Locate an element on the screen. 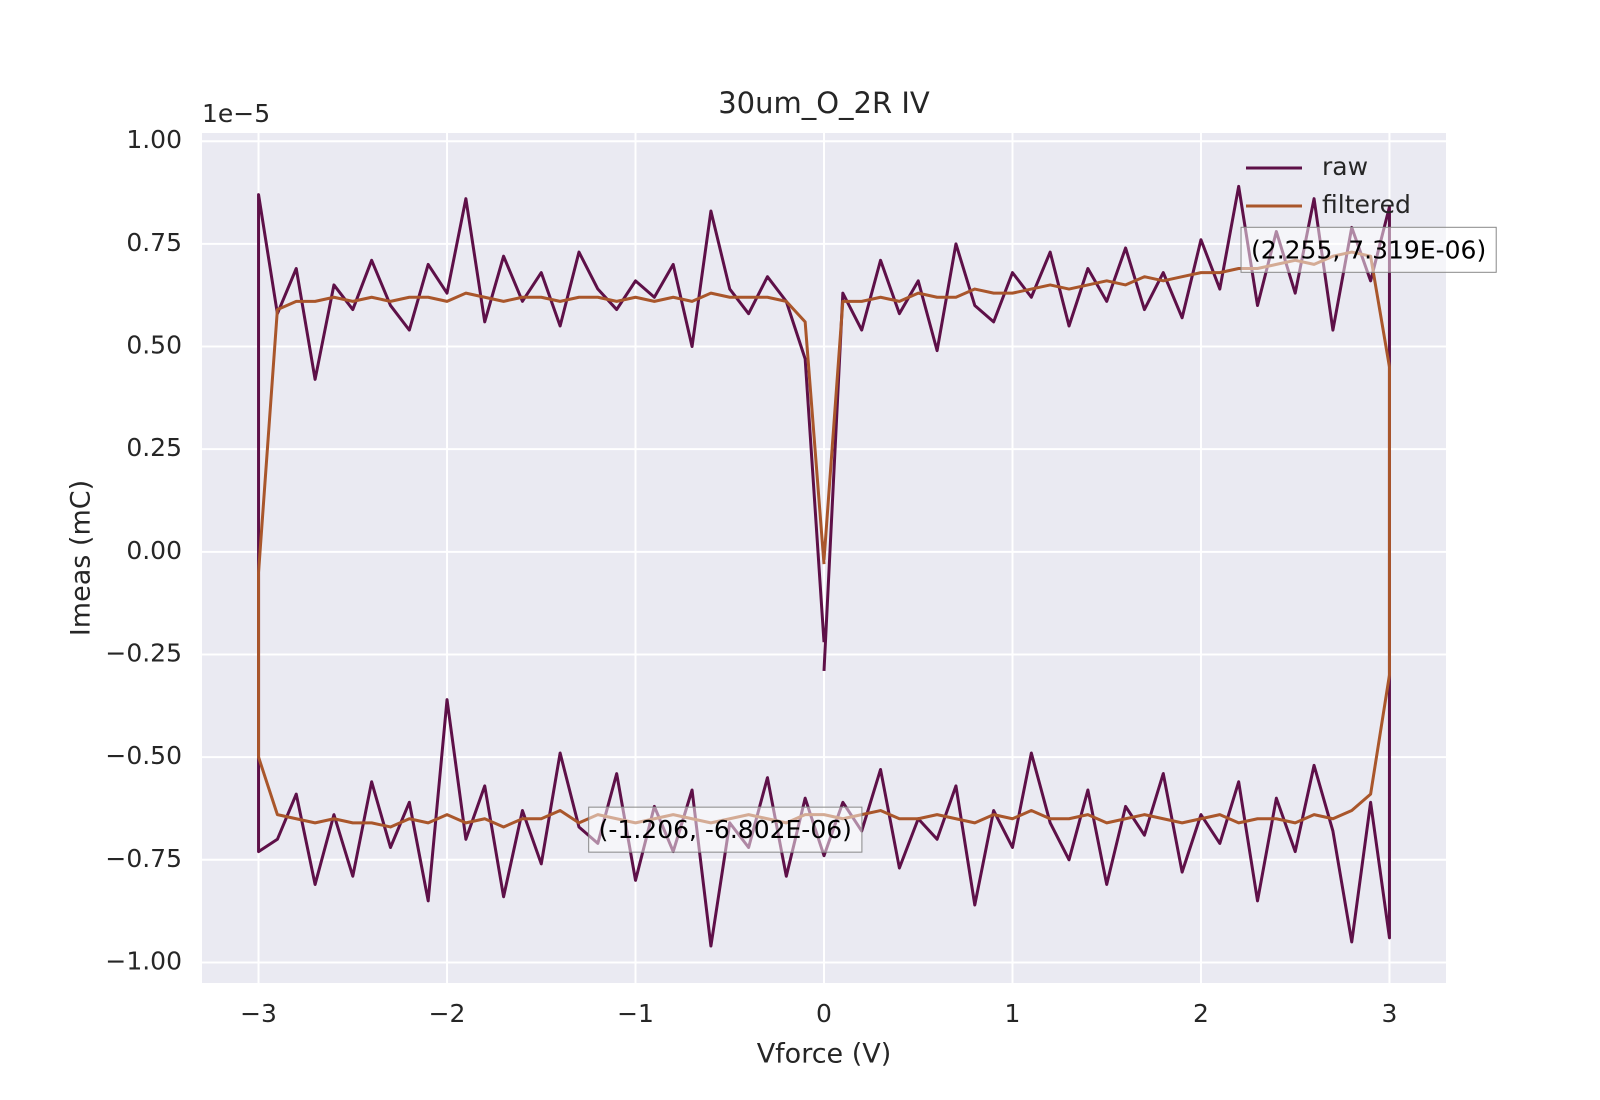 The height and width of the screenshot is (1100, 1600). y-tick-label: 0.75 is located at coordinates (154, 242).